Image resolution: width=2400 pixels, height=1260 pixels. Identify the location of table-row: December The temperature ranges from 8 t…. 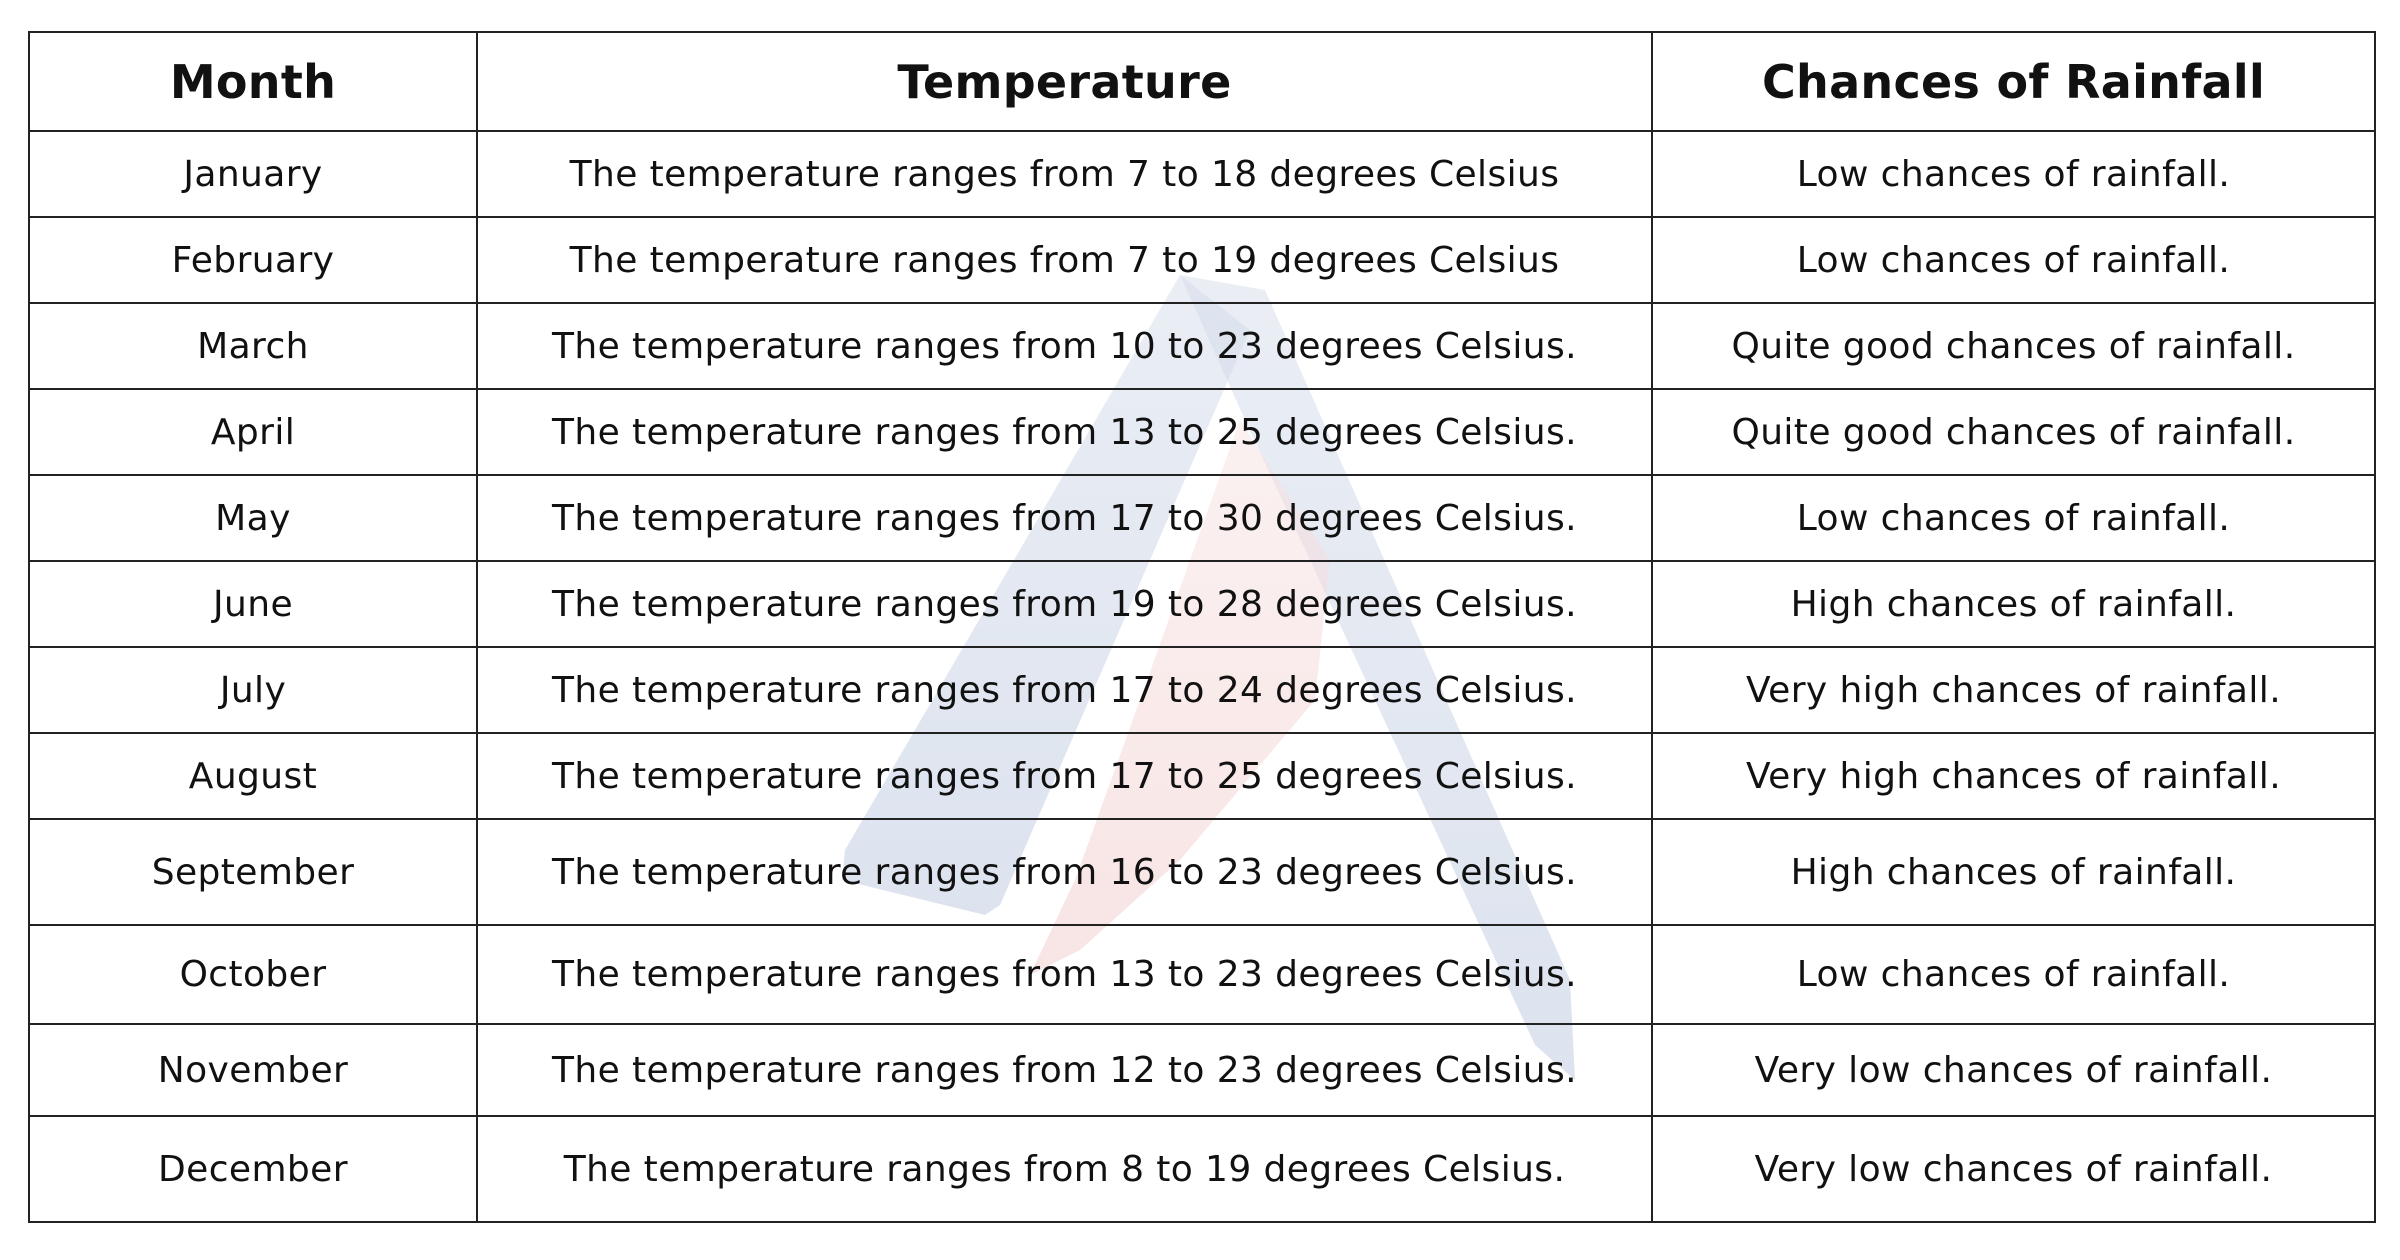
(1202, 1169).